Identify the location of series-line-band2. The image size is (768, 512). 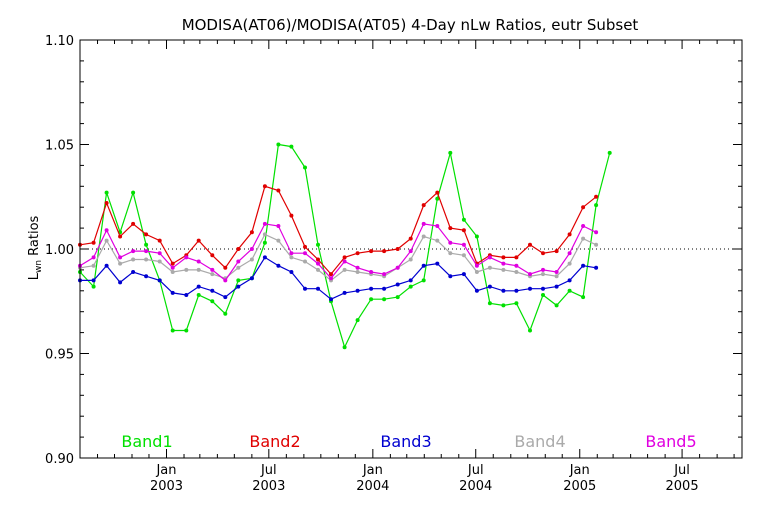
(338, 230).